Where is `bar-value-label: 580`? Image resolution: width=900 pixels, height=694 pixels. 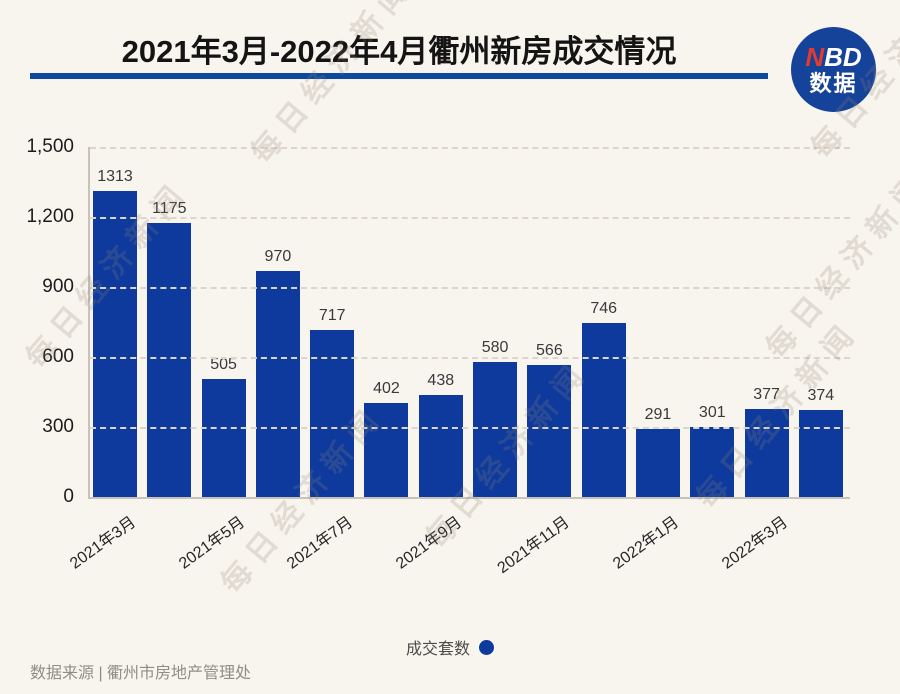 bar-value-label: 580 is located at coordinates (495, 347).